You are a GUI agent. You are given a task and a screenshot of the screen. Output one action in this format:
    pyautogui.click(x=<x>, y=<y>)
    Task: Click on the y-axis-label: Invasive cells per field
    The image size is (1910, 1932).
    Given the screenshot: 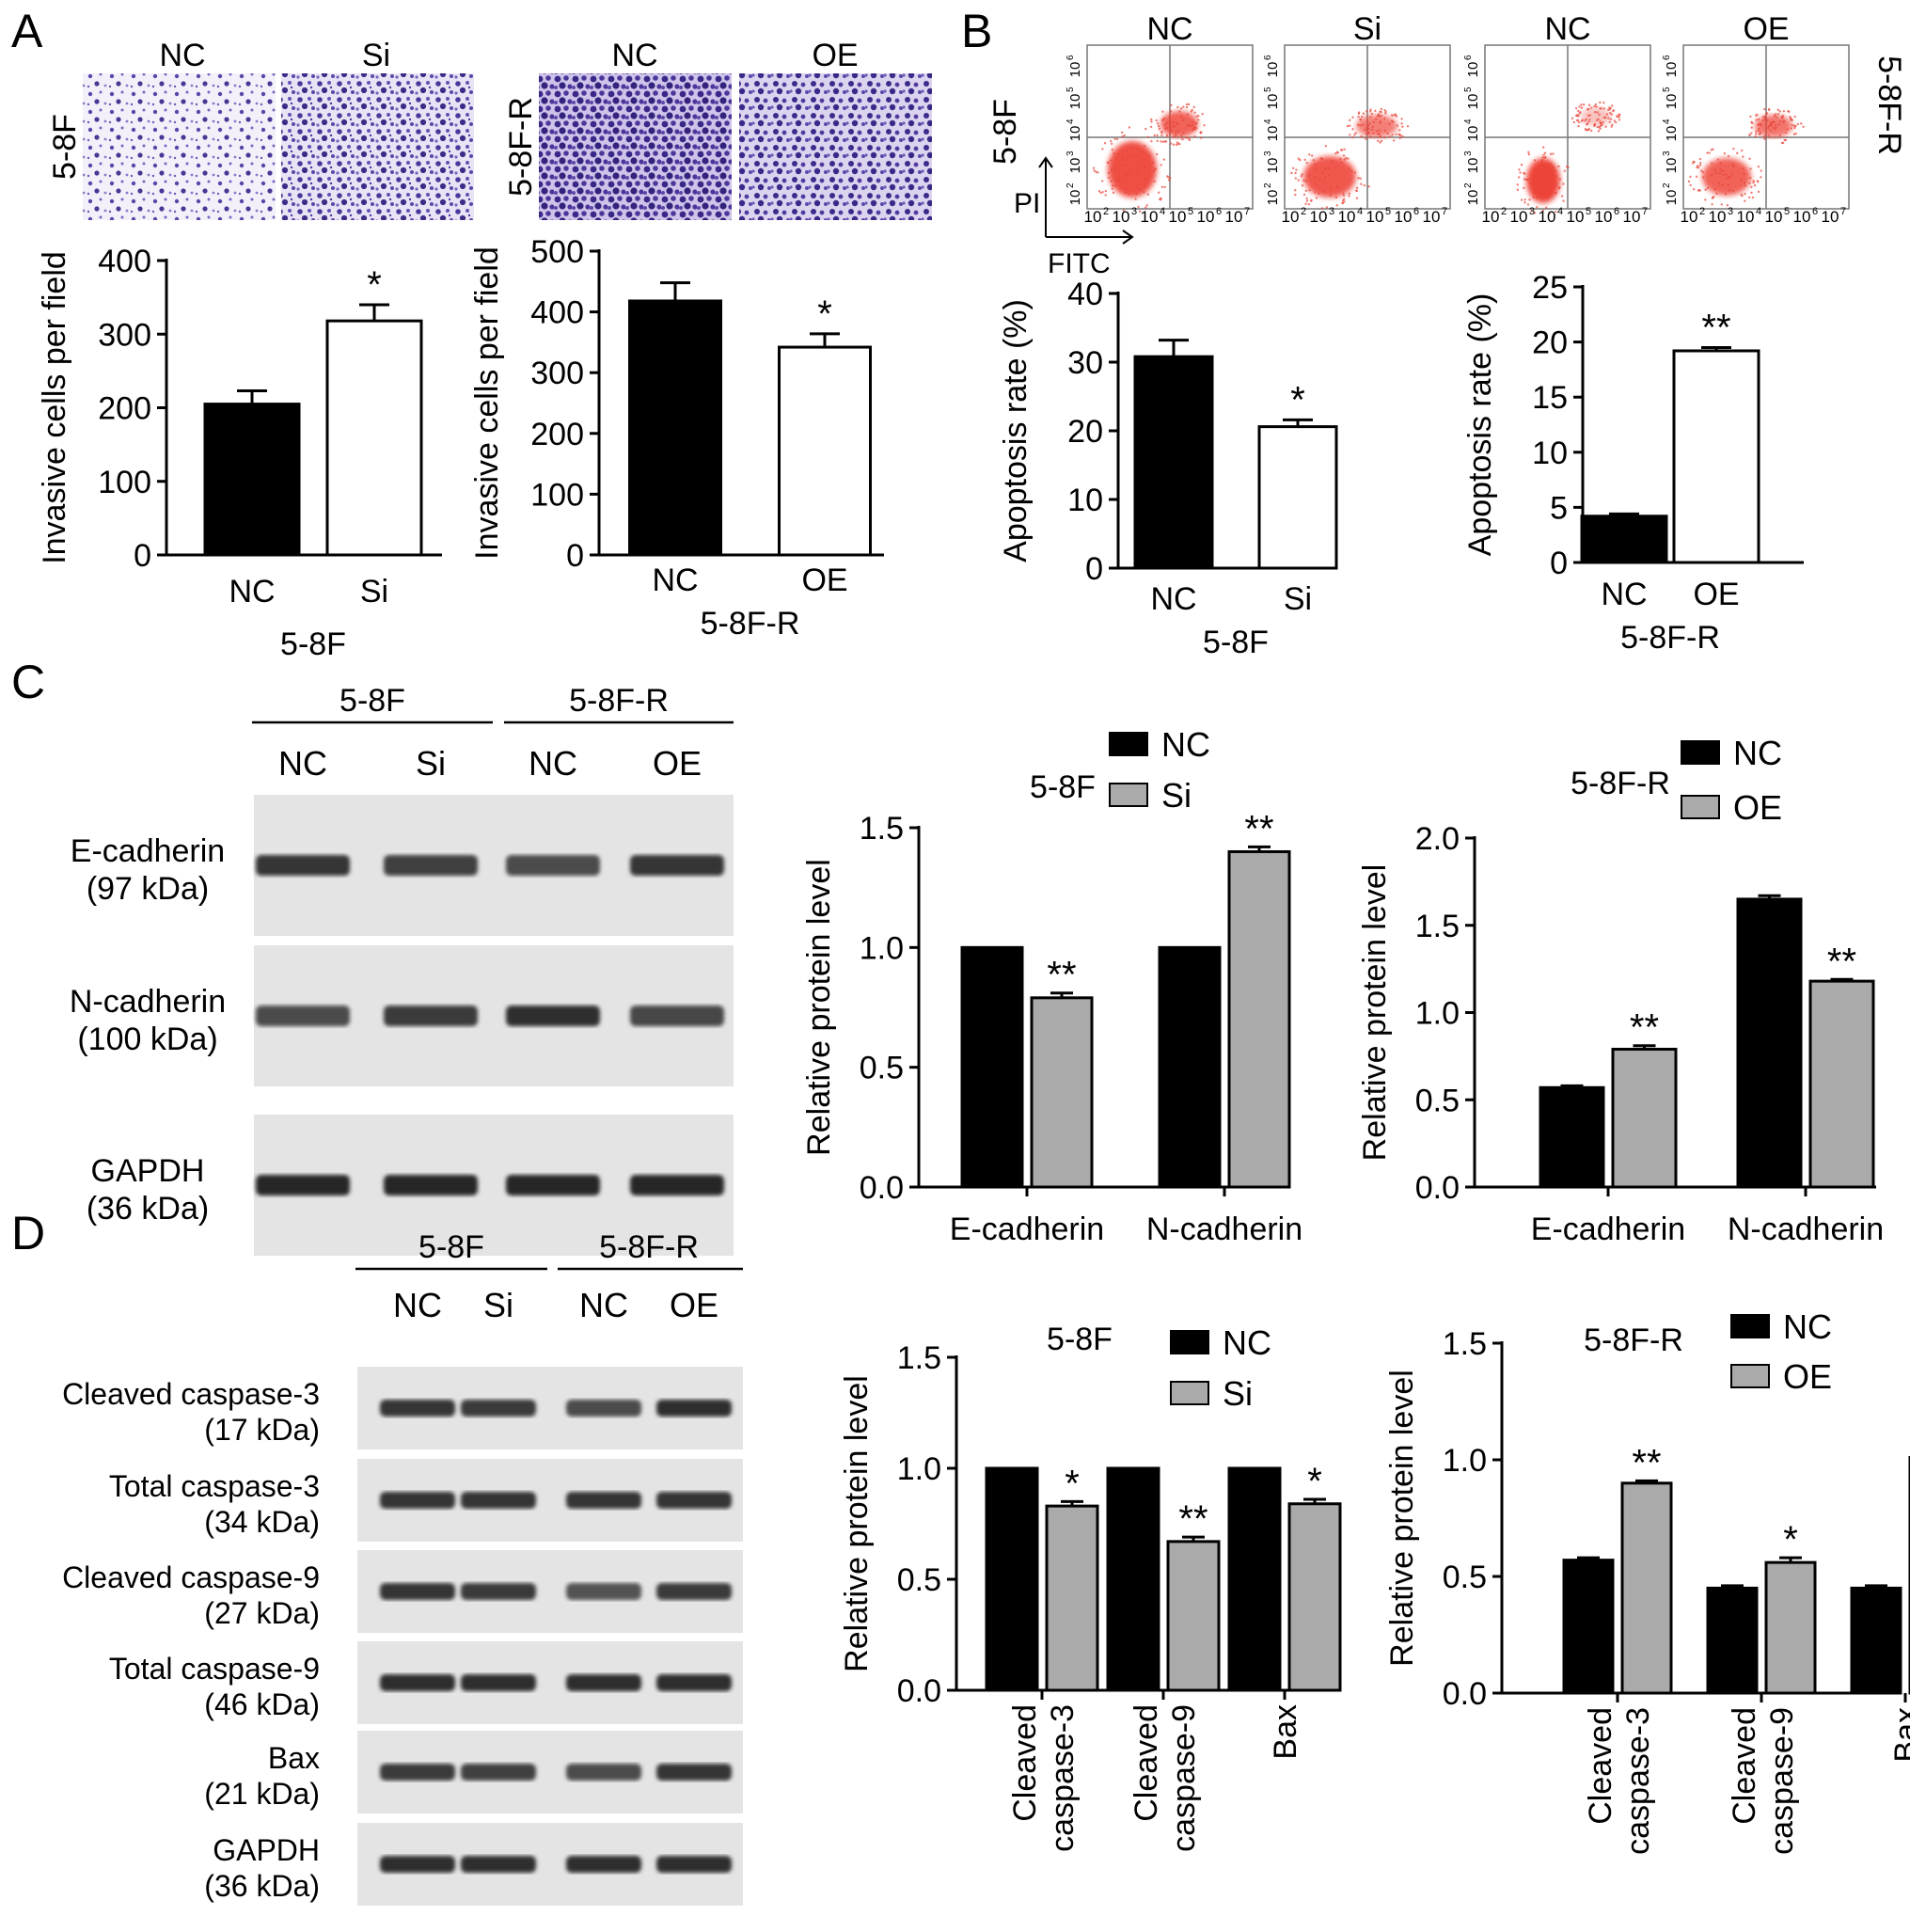 What is the action you would take?
    pyautogui.click(x=54, y=407)
    